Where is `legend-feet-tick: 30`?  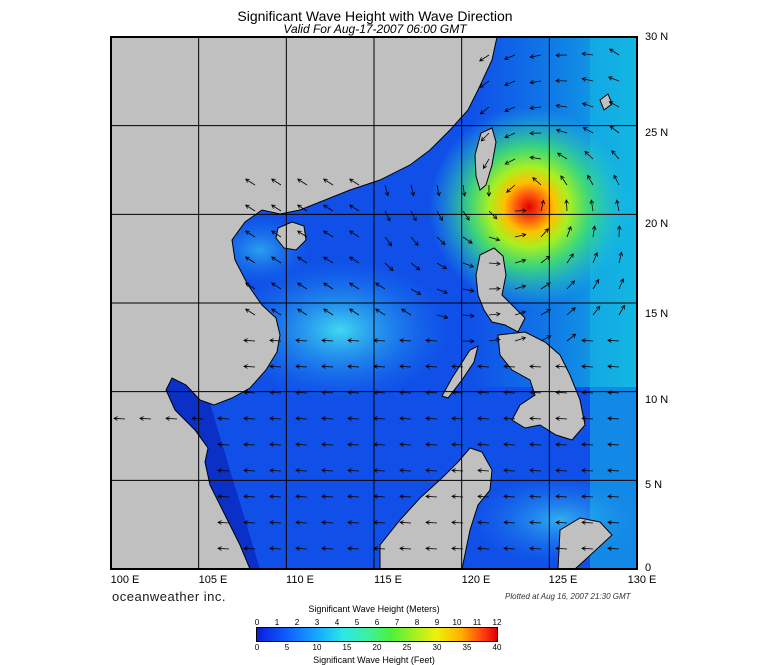
legend-feet-tick: 30 is located at coordinates (437, 647).